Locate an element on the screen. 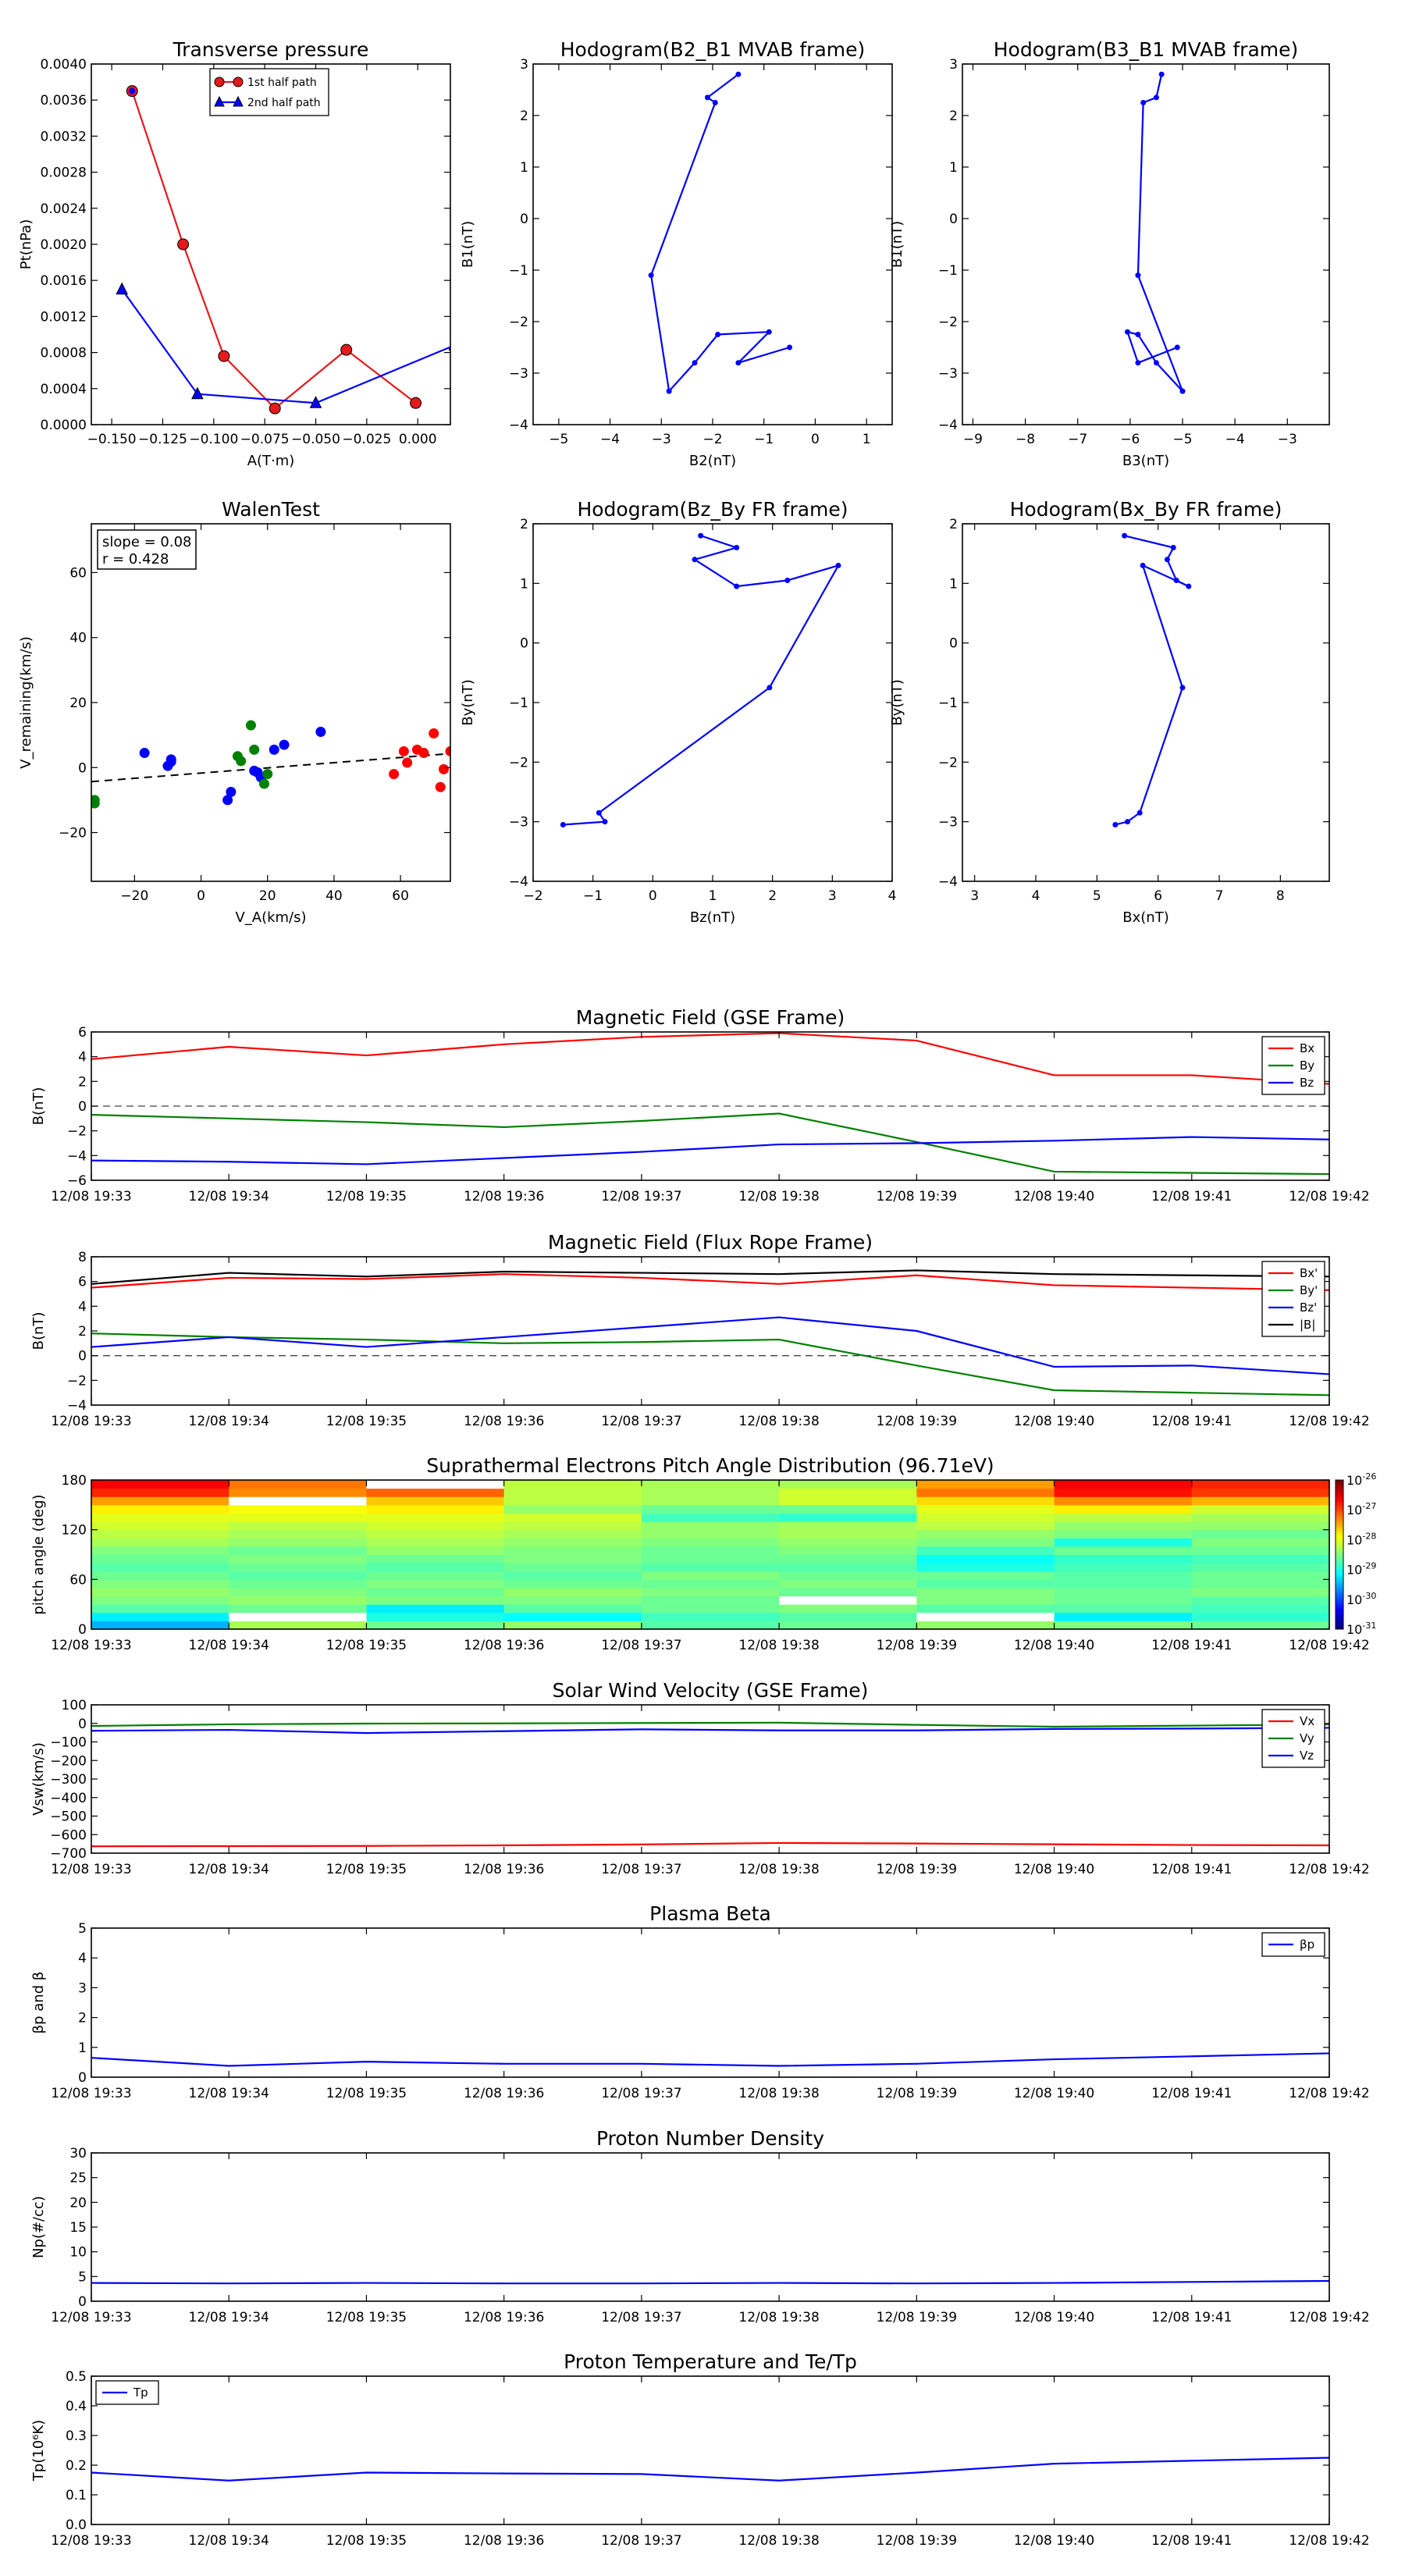 The height and width of the screenshot is (2576, 1405). colorbar-tick-label: 10-30 is located at coordinates (1361, 1599).